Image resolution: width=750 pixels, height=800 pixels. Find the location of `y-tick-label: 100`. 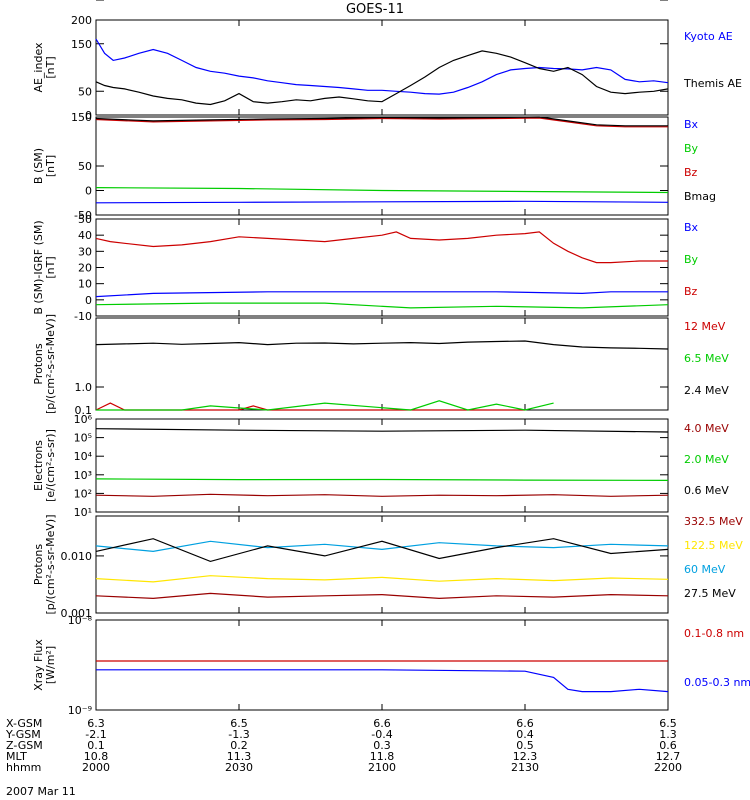

y-tick-label: 100 is located at coordinates (81, 1).